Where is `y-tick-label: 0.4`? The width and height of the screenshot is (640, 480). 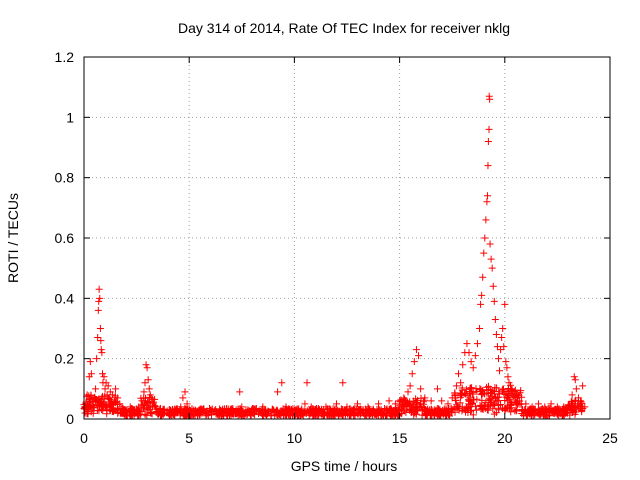
y-tick-label: 0.4 is located at coordinates (65, 298).